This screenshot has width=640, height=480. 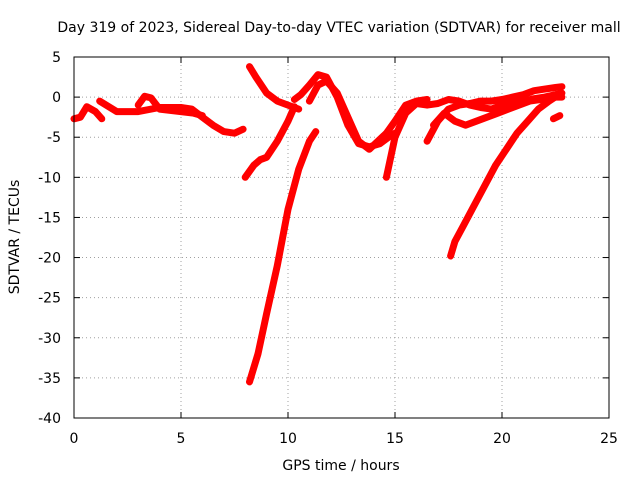 I want to click on x-tick-label: 20, so click(x=502, y=439).